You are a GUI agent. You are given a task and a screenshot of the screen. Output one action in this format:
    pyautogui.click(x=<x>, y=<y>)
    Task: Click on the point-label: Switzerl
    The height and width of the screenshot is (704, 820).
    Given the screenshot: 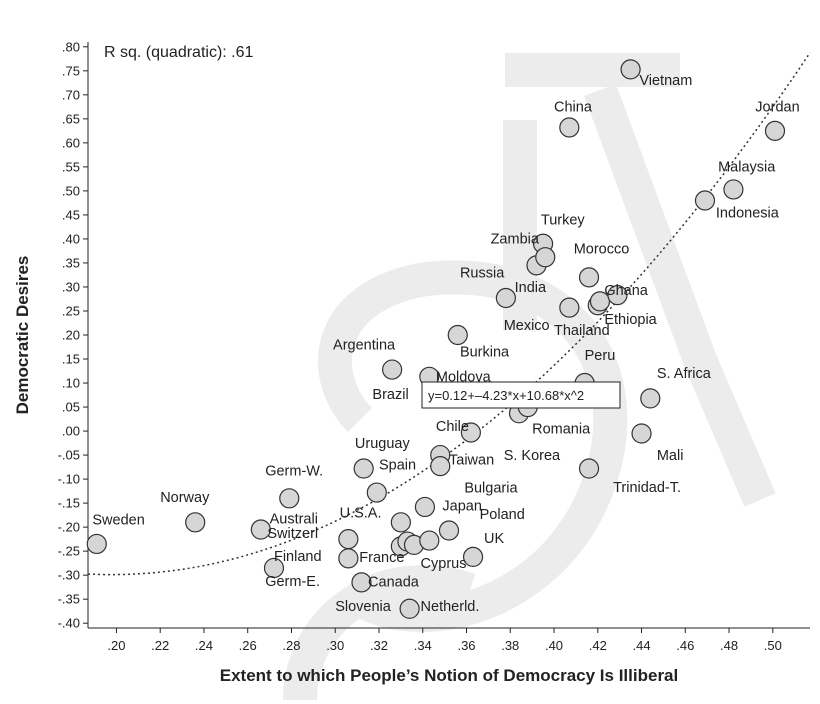 What is the action you would take?
    pyautogui.click(x=292, y=534)
    